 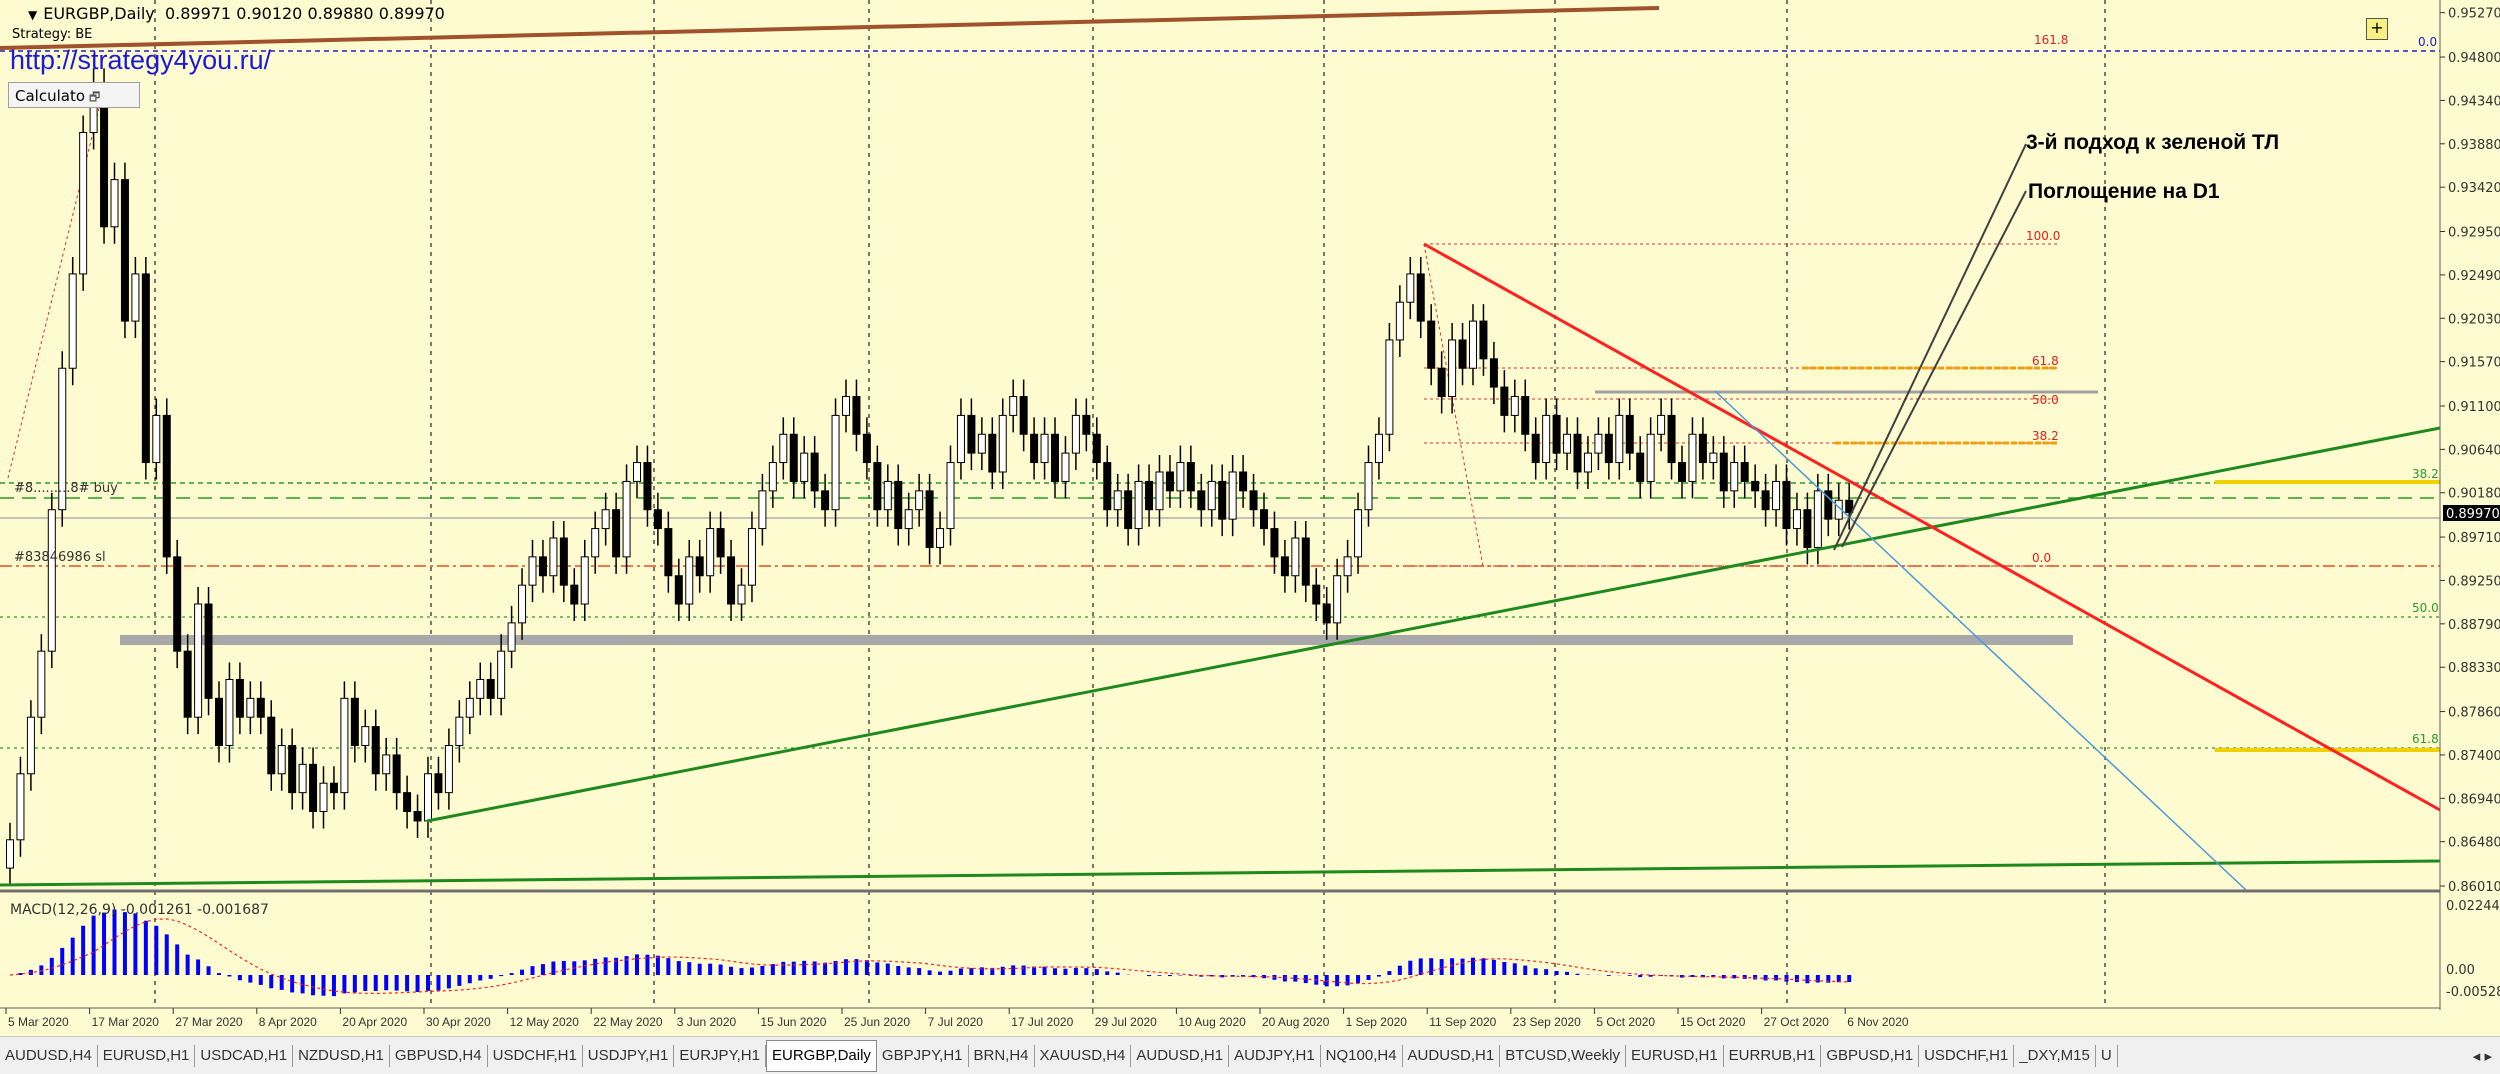 What do you see at coordinates (38, 1022) in the screenshot?
I see `date-label: 5 Mar 2020` at bounding box center [38, 1022].